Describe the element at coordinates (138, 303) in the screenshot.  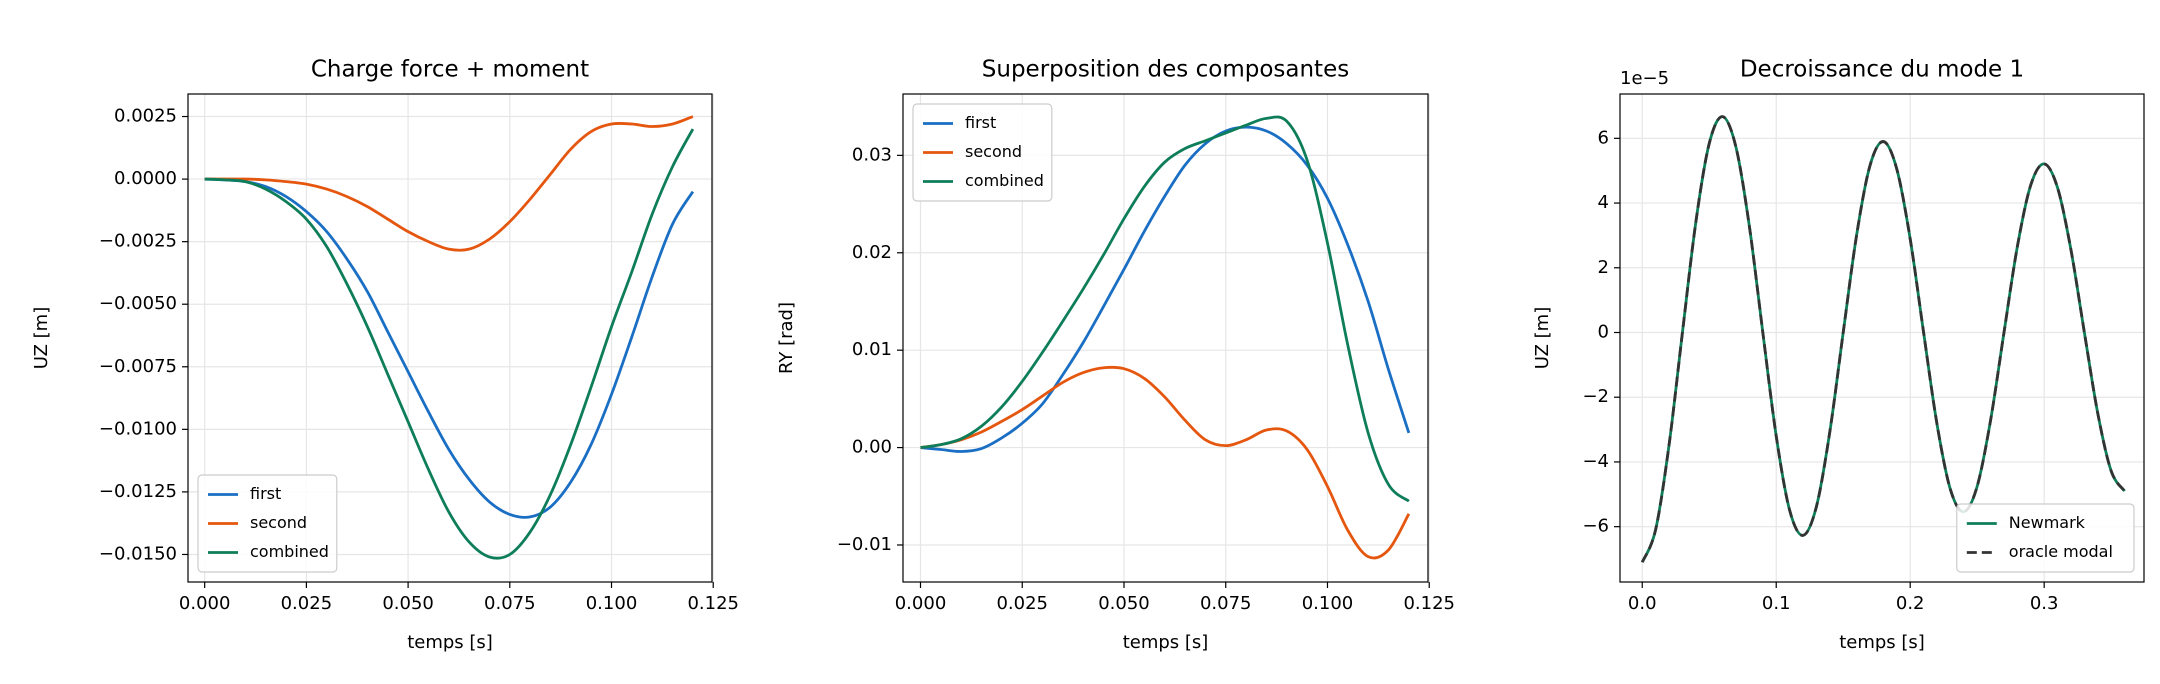
I see `y-tick-label: −0.0050` at that location.